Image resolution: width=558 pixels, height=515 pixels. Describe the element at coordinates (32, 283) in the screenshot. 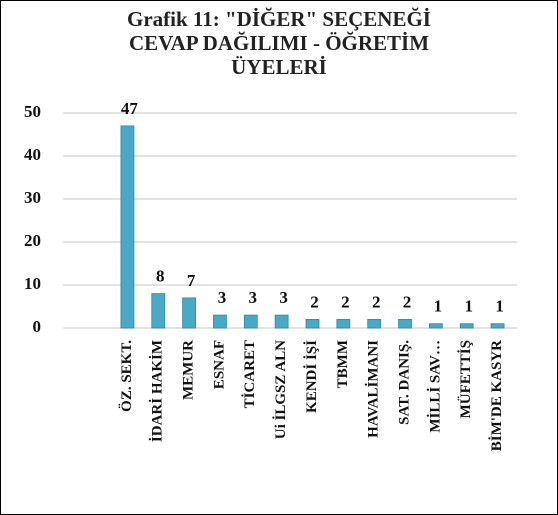

I see `y-tick-label: 10` at that location.